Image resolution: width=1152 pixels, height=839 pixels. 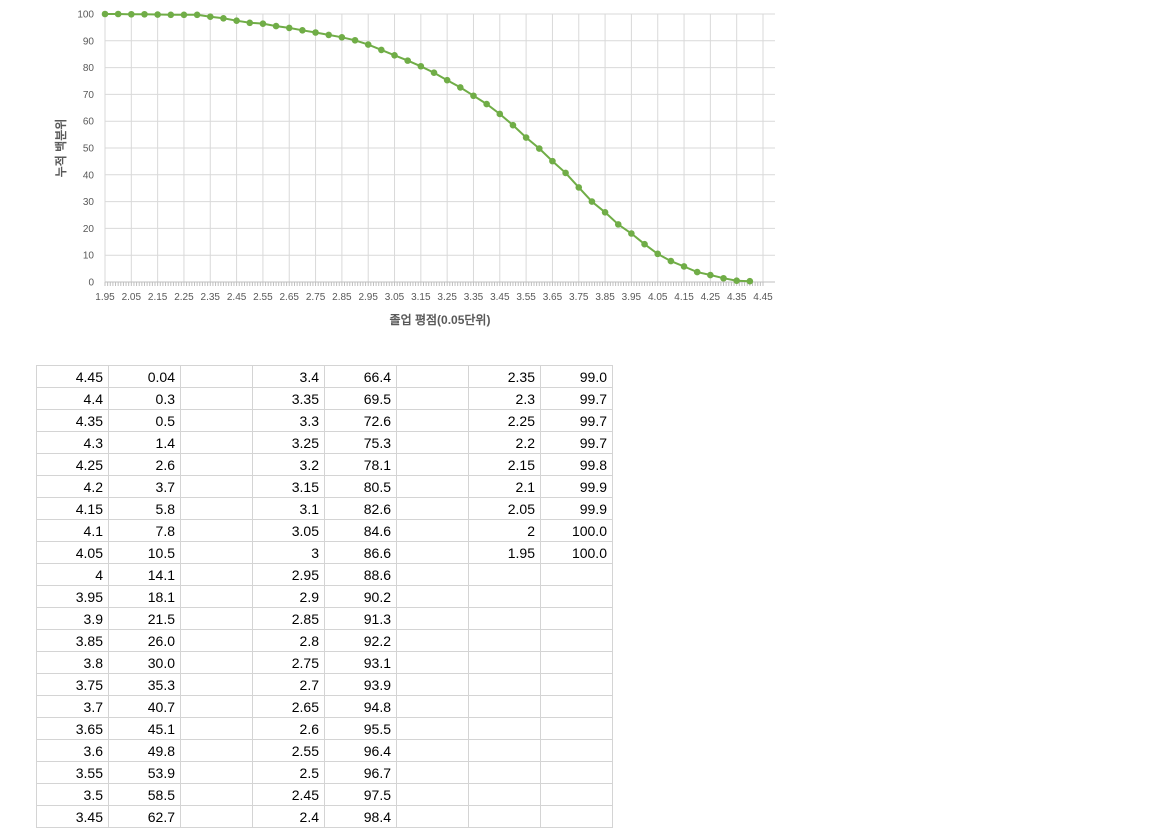 I want to click on table-cell: 3.1, so click(x=288, y=508).